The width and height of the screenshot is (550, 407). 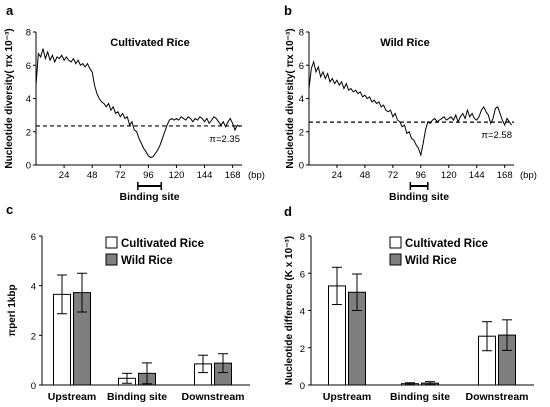 I want to click on panel-label-a: a, so click(x=10, y=10).